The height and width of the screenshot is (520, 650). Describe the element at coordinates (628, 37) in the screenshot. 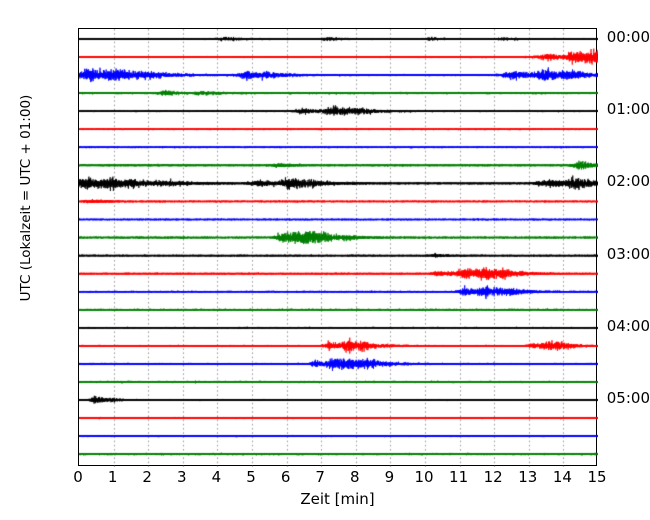

I see `y-tick-00-00: 00:00` at that location.